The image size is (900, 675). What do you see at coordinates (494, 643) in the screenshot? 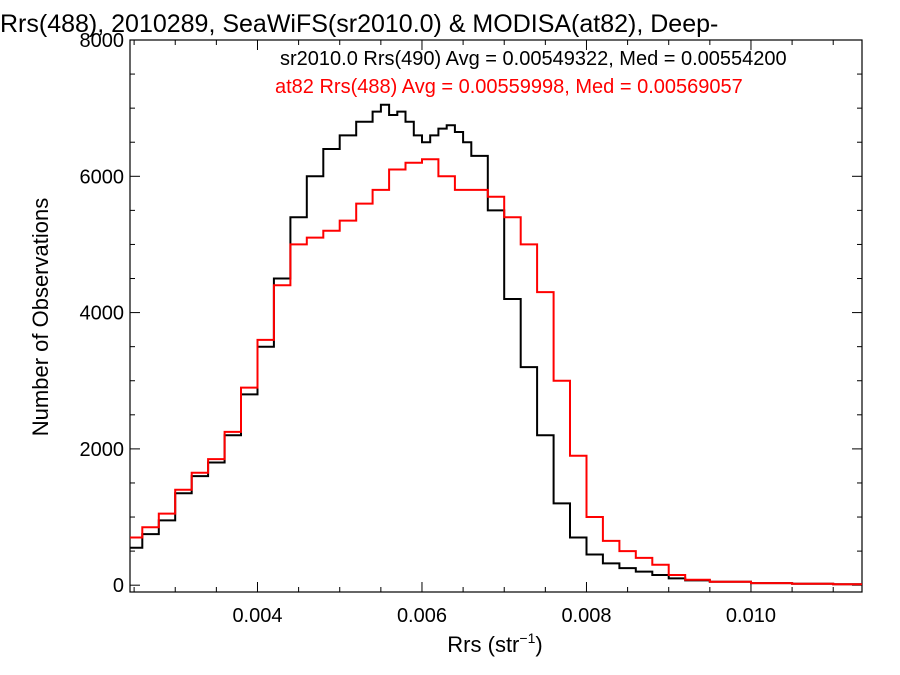
I see `x-axis-label: Rrs (str−1)` at bounding box center [494, 643].